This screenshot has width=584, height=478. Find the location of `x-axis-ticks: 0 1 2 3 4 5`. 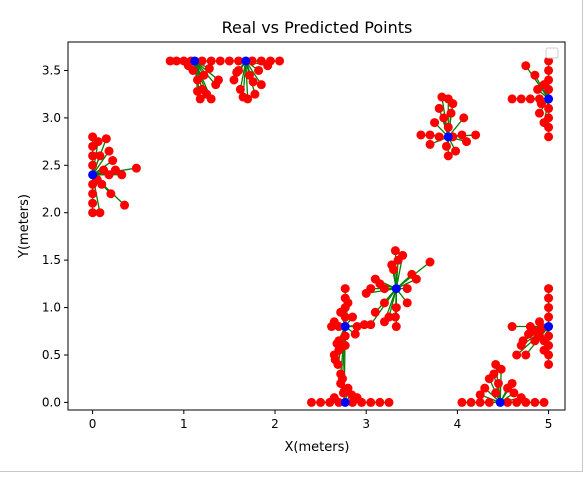

x-axis-ticks: 0 1 2 3 4 5 is located at coordinates (321, 420).